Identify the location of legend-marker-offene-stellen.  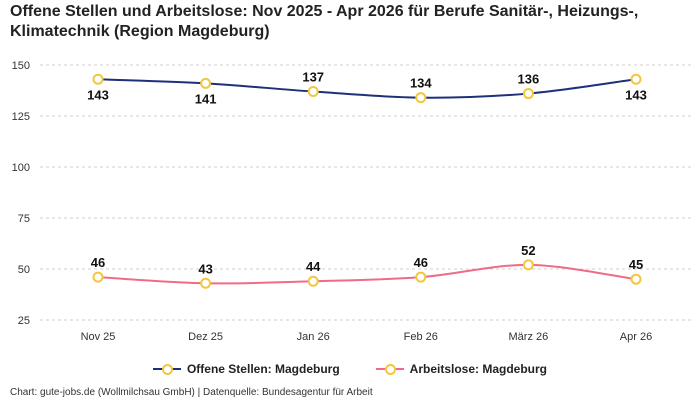
(167, 369).